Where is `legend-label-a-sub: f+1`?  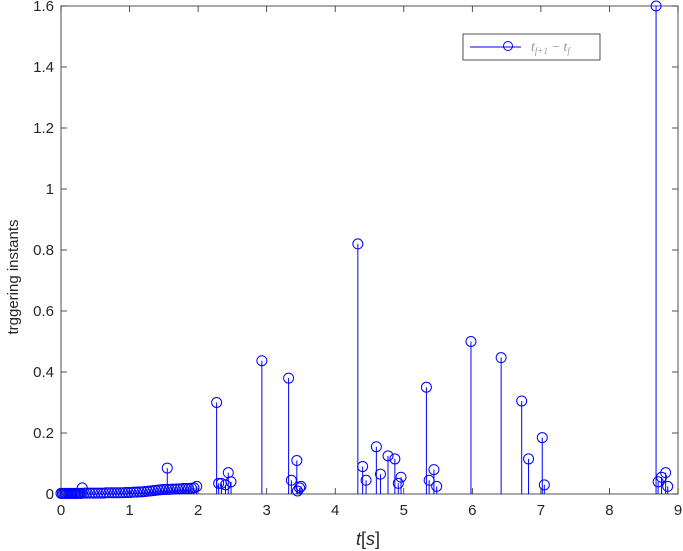
legend-label-a-sub: f+1 is located at coordinates (541, 51).